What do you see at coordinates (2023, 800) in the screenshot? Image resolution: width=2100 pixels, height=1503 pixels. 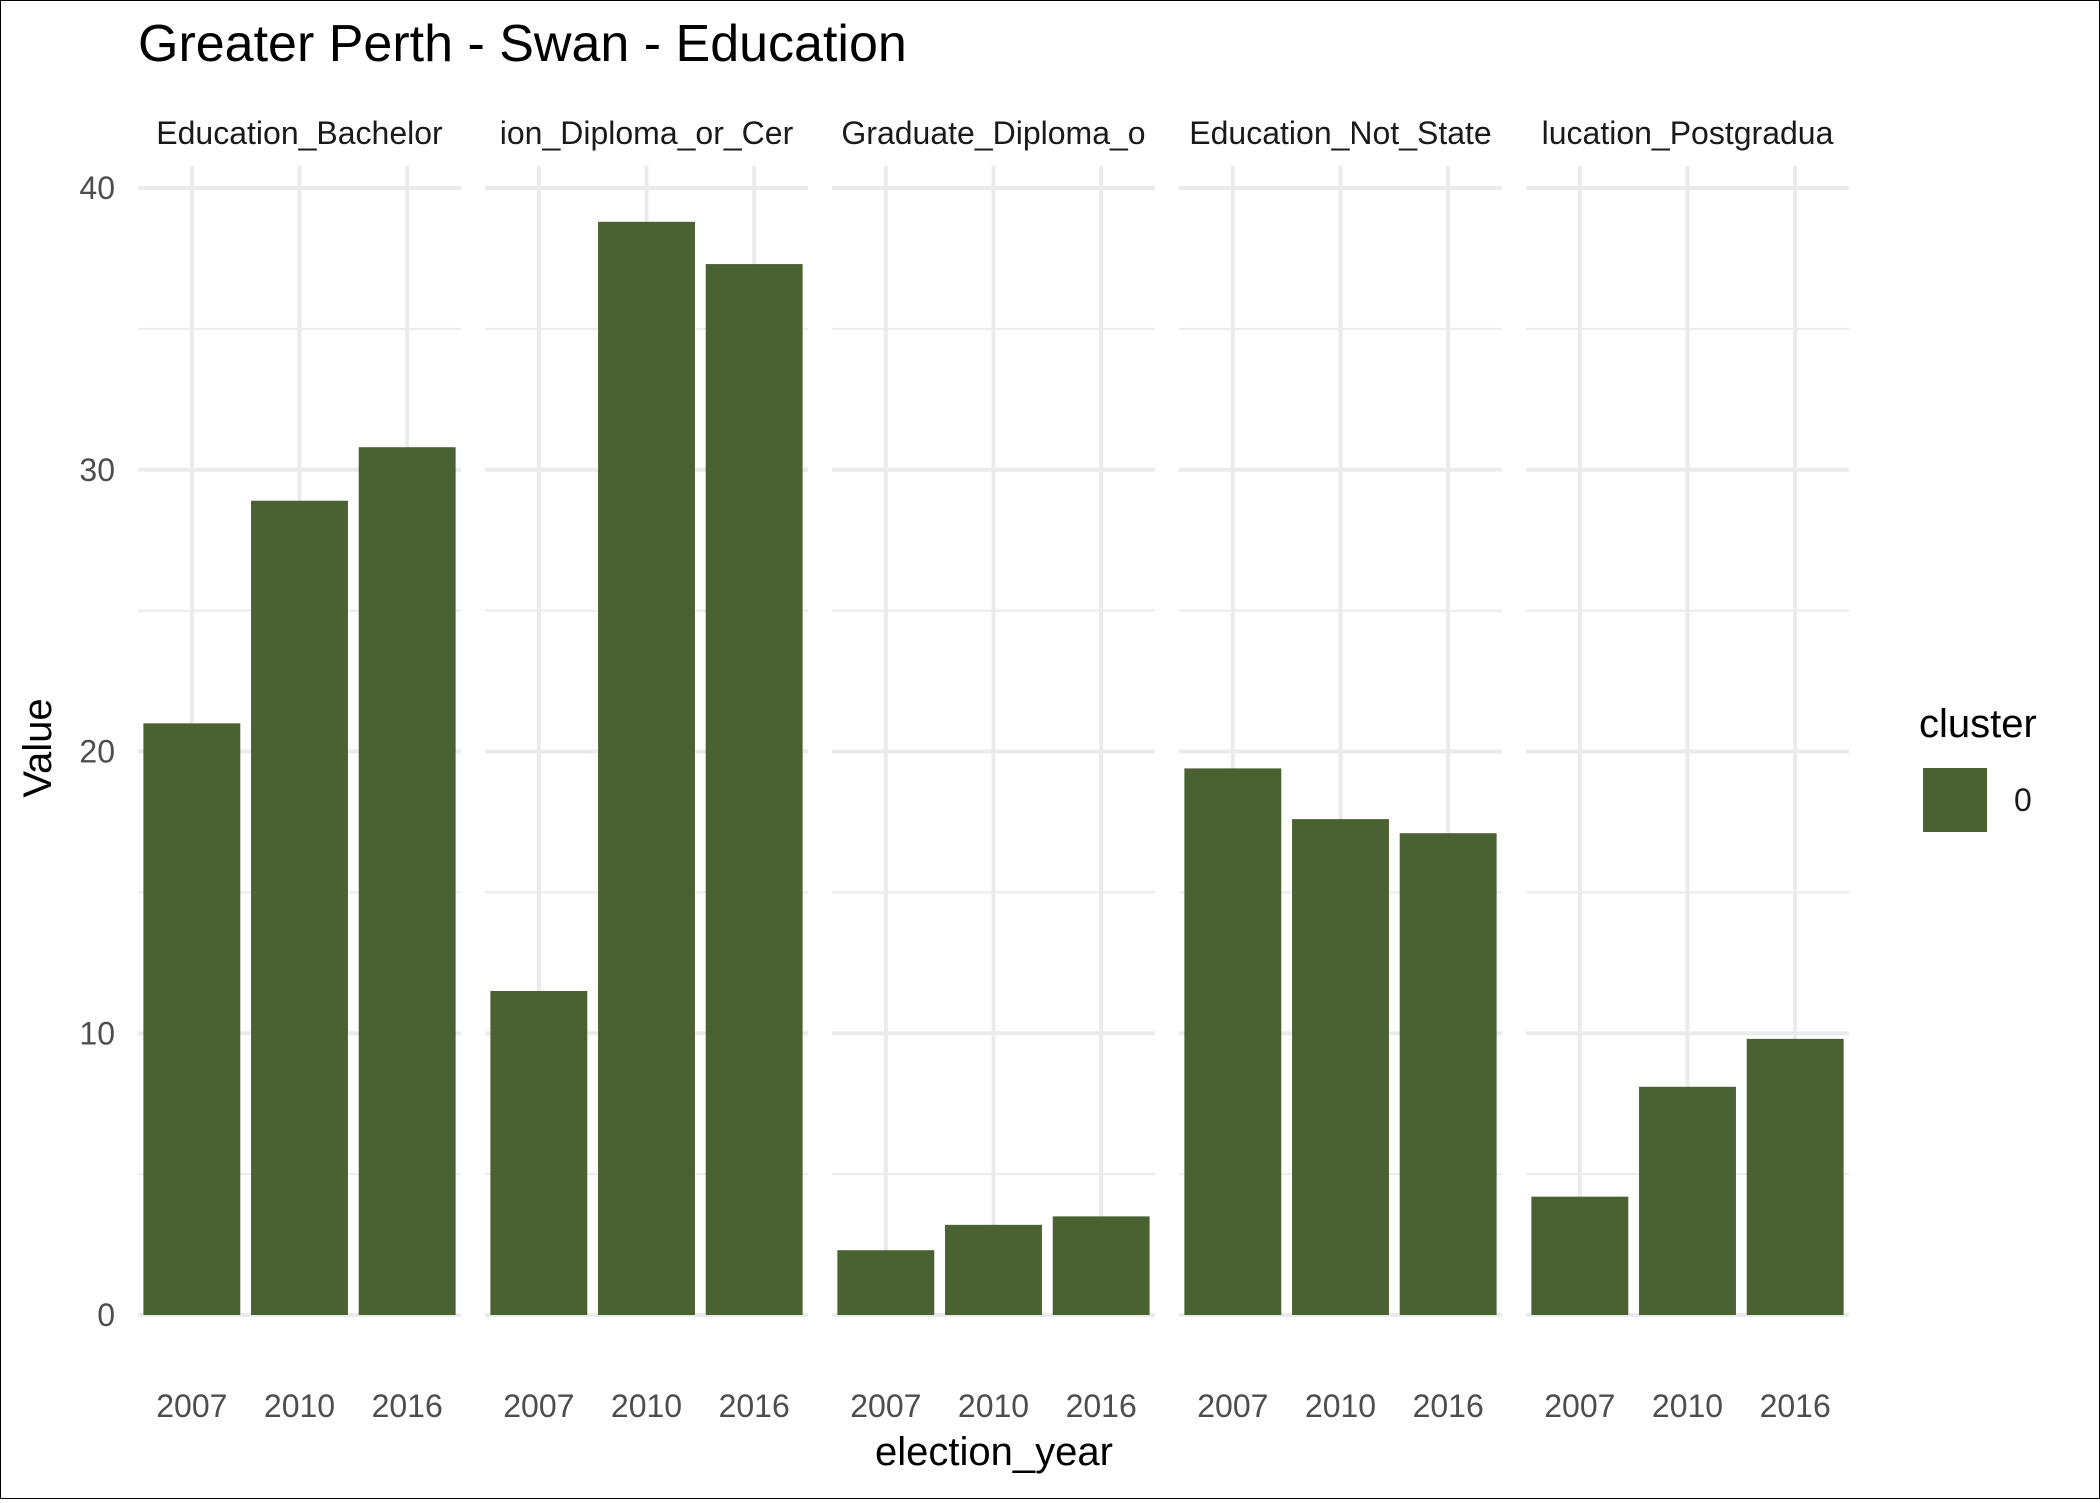 I see `legend-label: 0` at bounding box center [2023, 800].